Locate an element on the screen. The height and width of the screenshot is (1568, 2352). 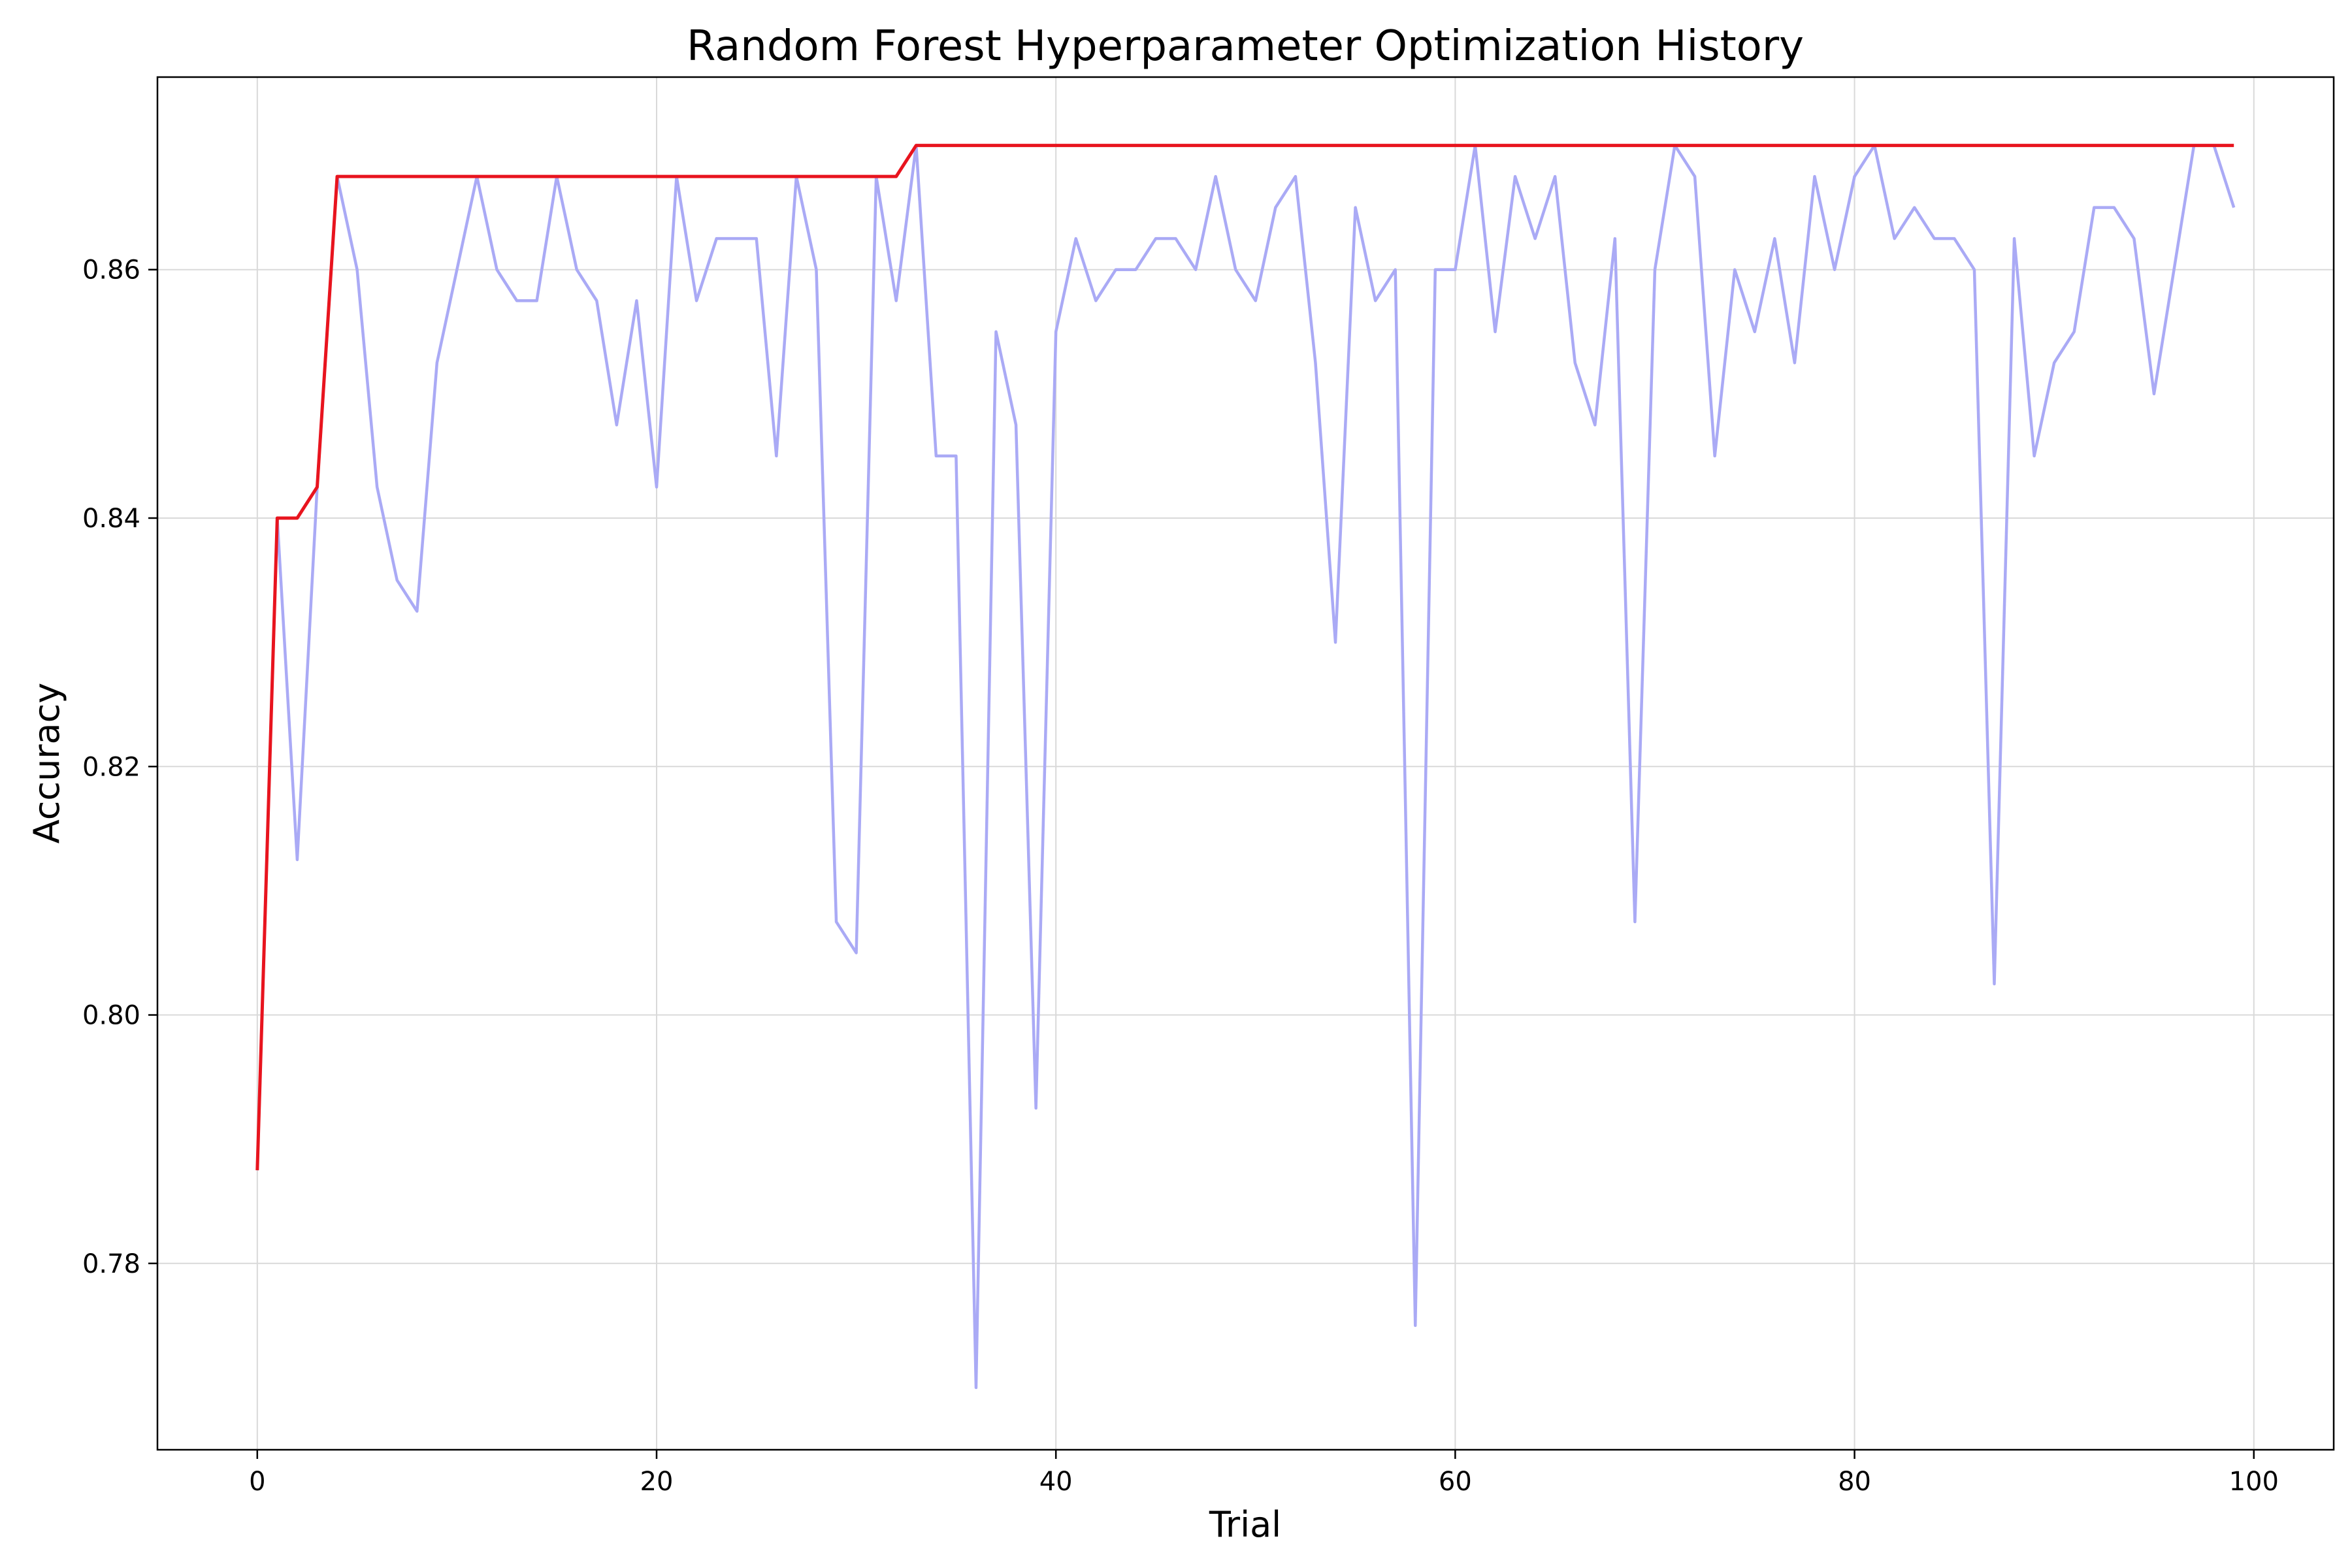
x-tick-label: 20 is located at coordinates (657, 1482).